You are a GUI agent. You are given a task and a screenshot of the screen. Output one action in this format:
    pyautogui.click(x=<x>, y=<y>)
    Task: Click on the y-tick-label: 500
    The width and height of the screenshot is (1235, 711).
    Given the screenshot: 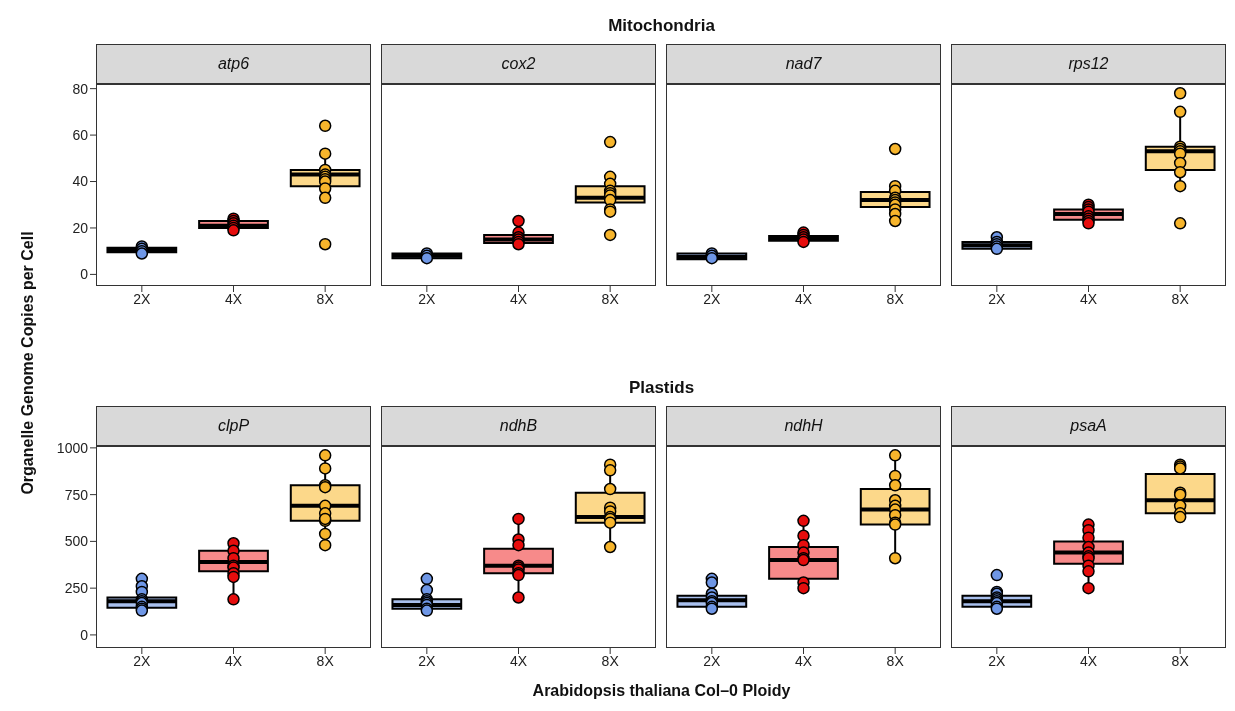 What is the action you would take?
    pyautogui.click(x=76, y=541)
    